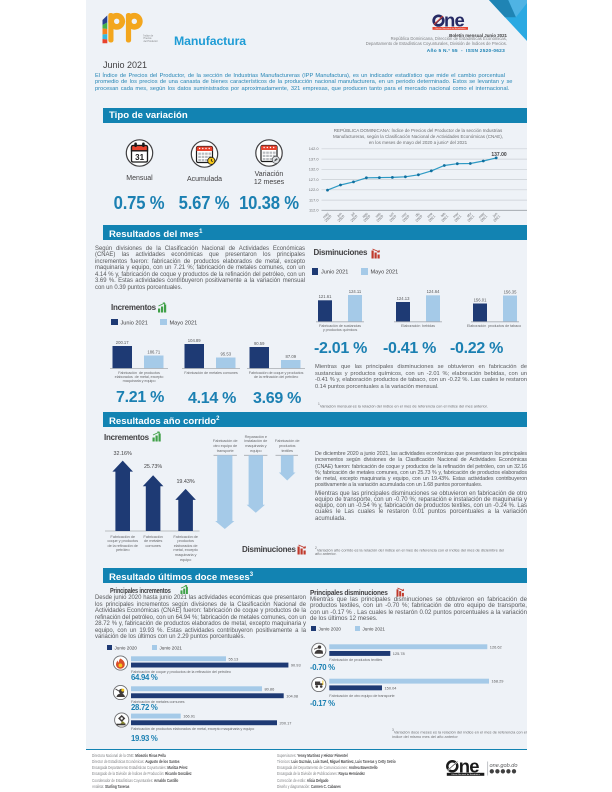 The image size is (612, 792). What do you see at coordinates (153, 351) in the screenshot?
I see `svg-text: 186.71` at bounding box center [153, 351].